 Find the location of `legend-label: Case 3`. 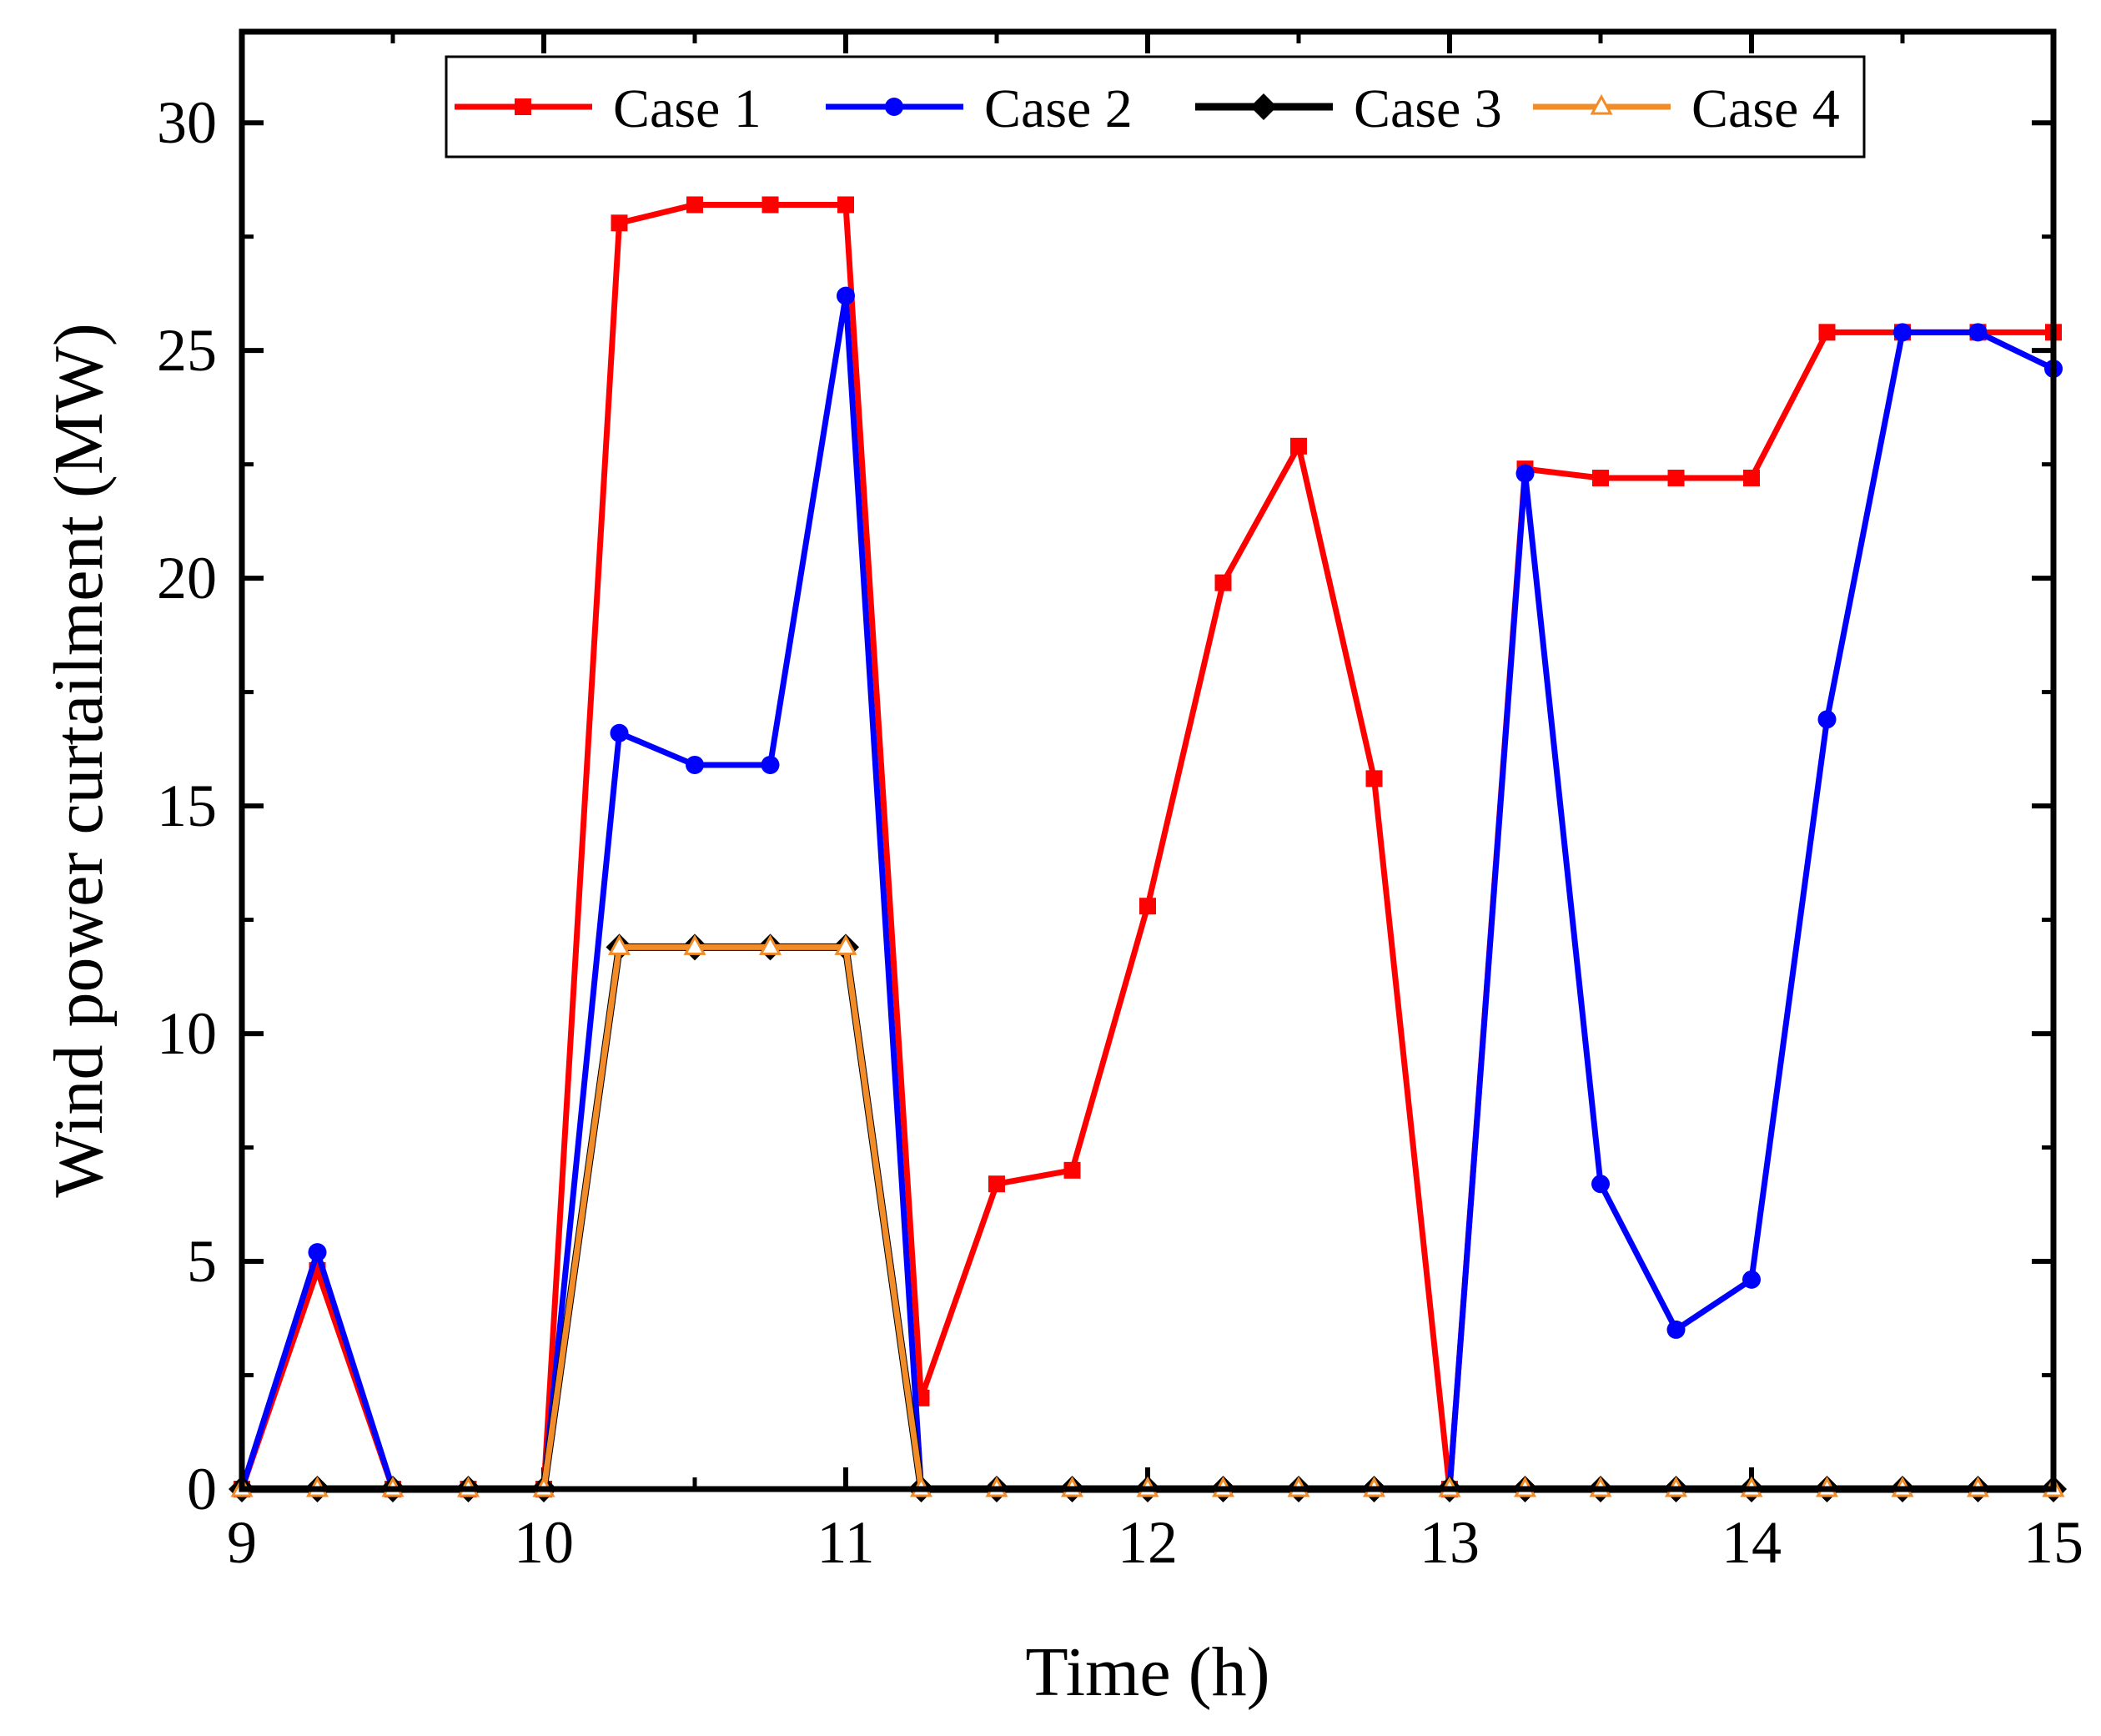

legend-label: Case 3 is located at coordinates (1428, 108).